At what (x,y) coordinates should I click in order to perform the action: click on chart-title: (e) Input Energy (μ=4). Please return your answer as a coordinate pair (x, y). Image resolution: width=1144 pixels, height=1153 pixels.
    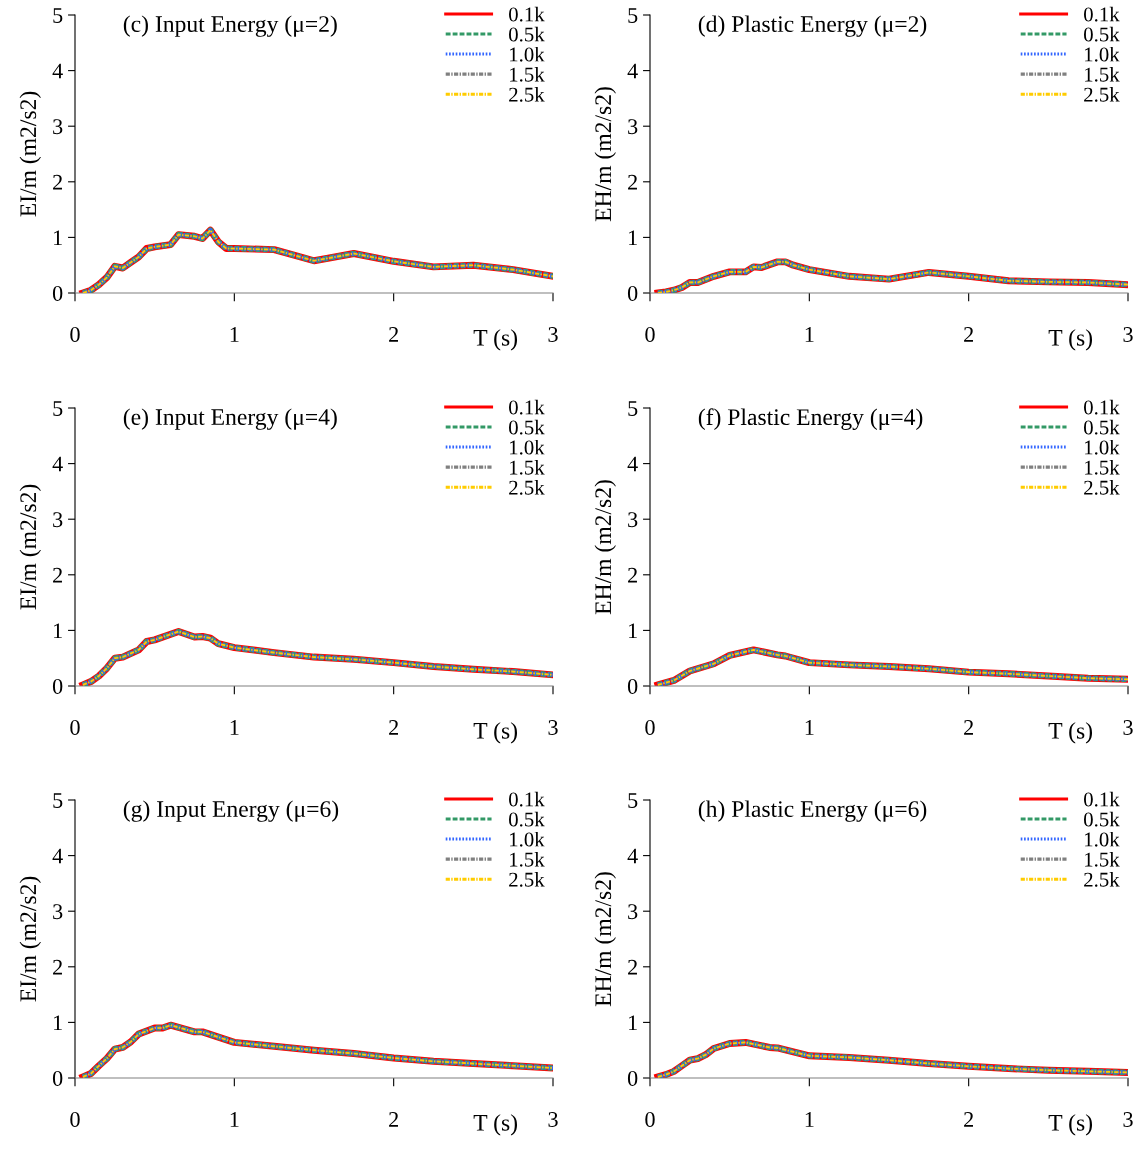
    Looking at the image, I should click on (230, 419).